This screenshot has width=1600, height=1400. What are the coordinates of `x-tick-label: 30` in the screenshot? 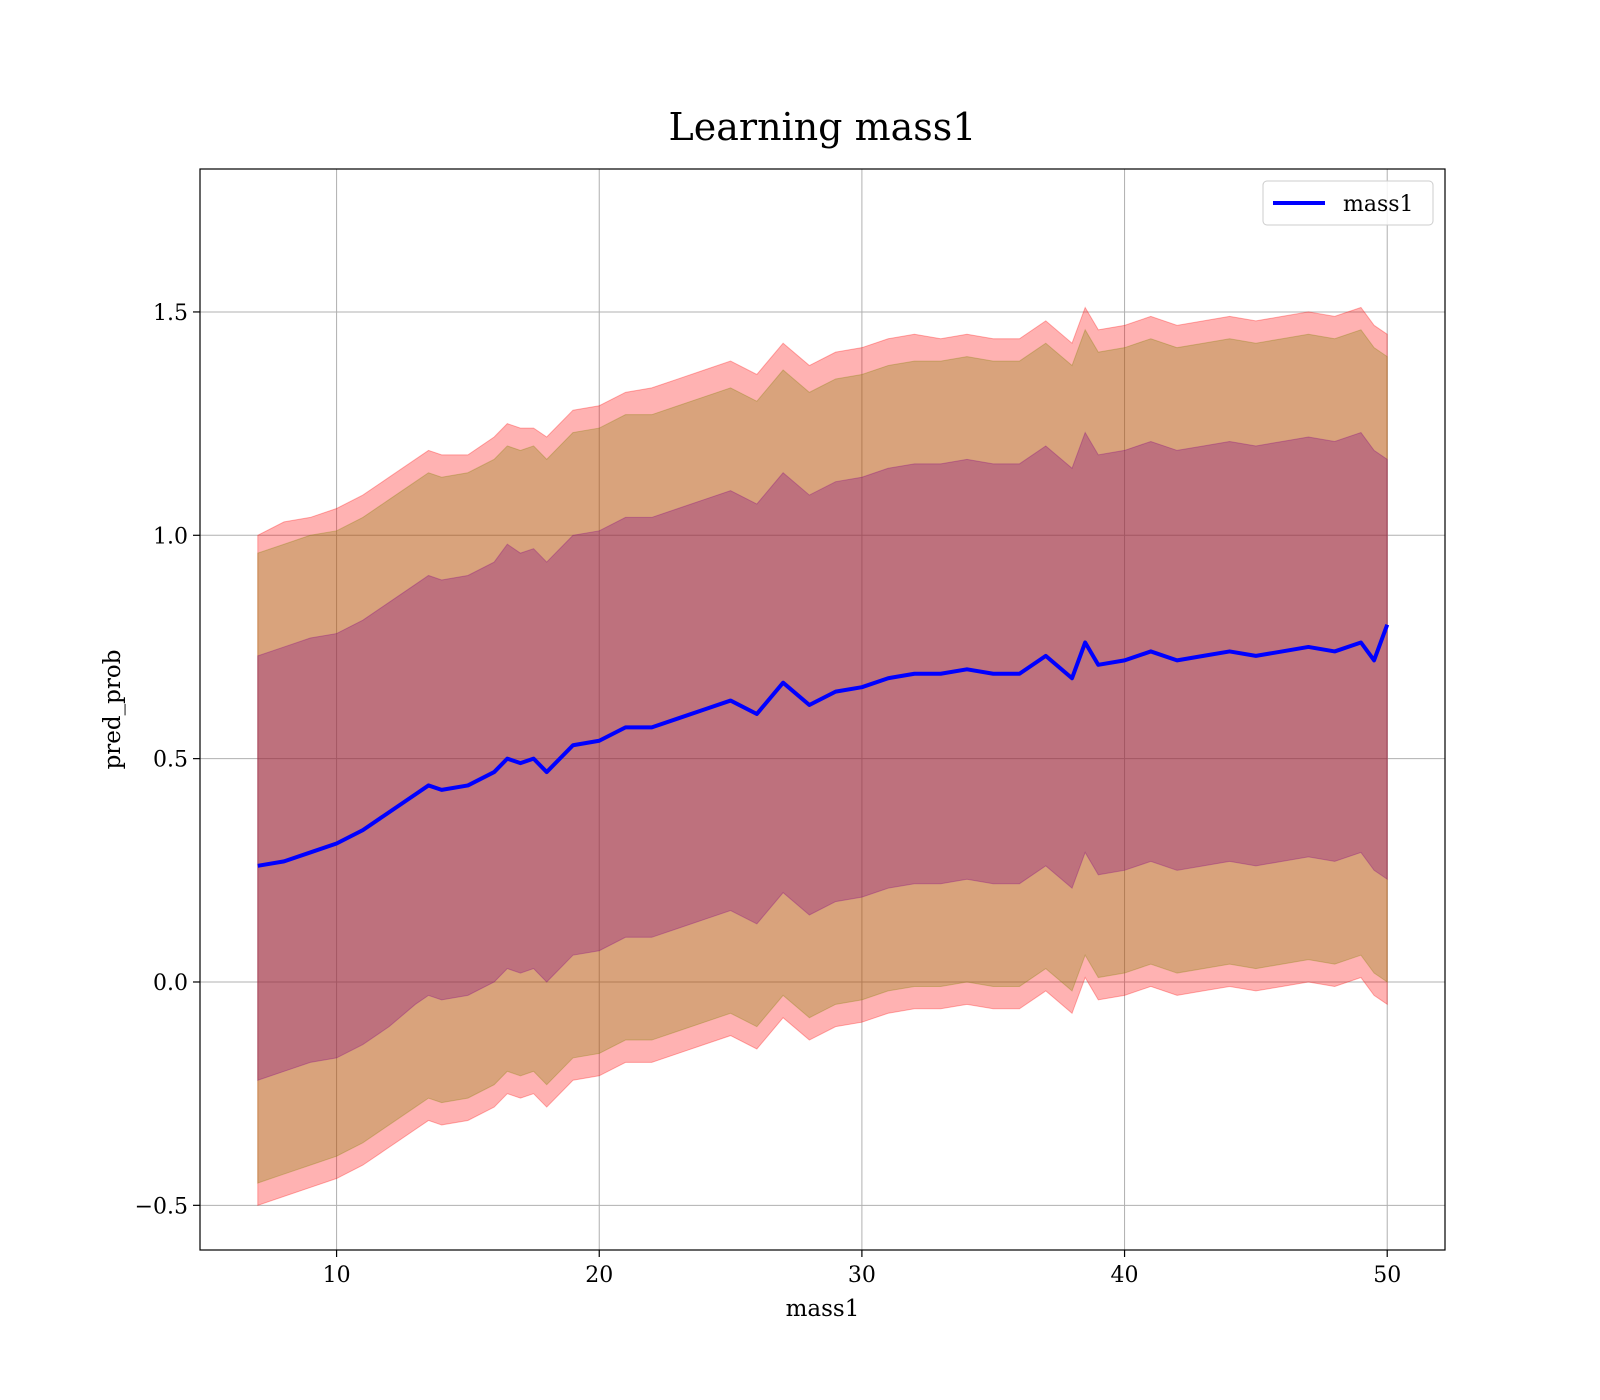 It's located at (862, 1275).